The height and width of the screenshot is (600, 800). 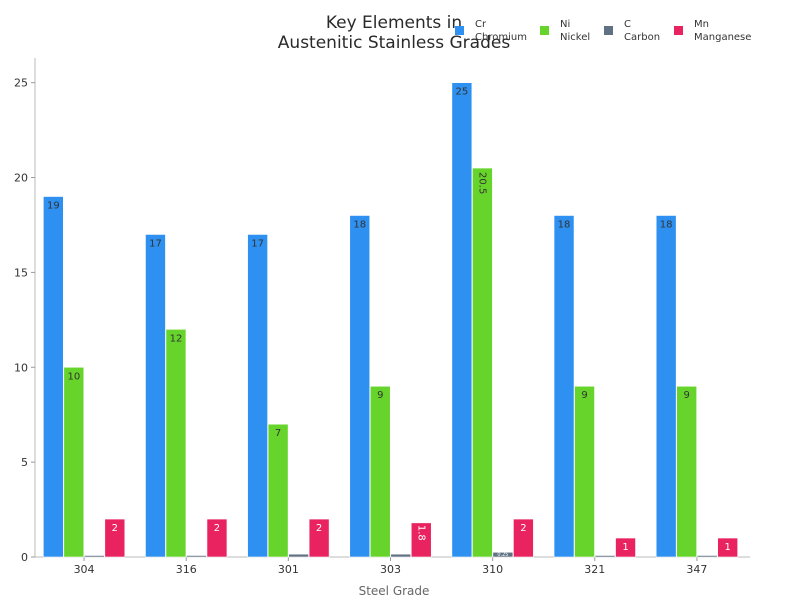 What do you see at coordinates (288, 569) in the screenshot?
I see `x-tick-label: 301` at bounding box center [288, 569].